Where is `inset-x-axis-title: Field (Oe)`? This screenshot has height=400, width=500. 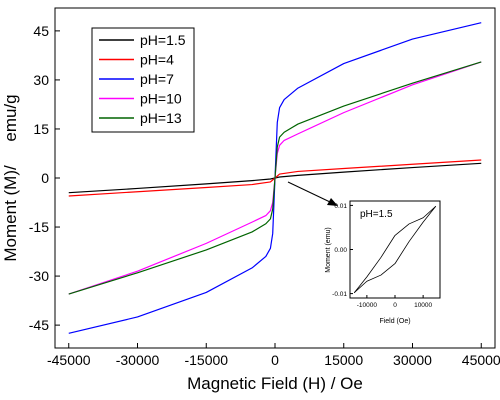
inset-x-axis-title: Field (Oe) is located at coordinates (394, 321).